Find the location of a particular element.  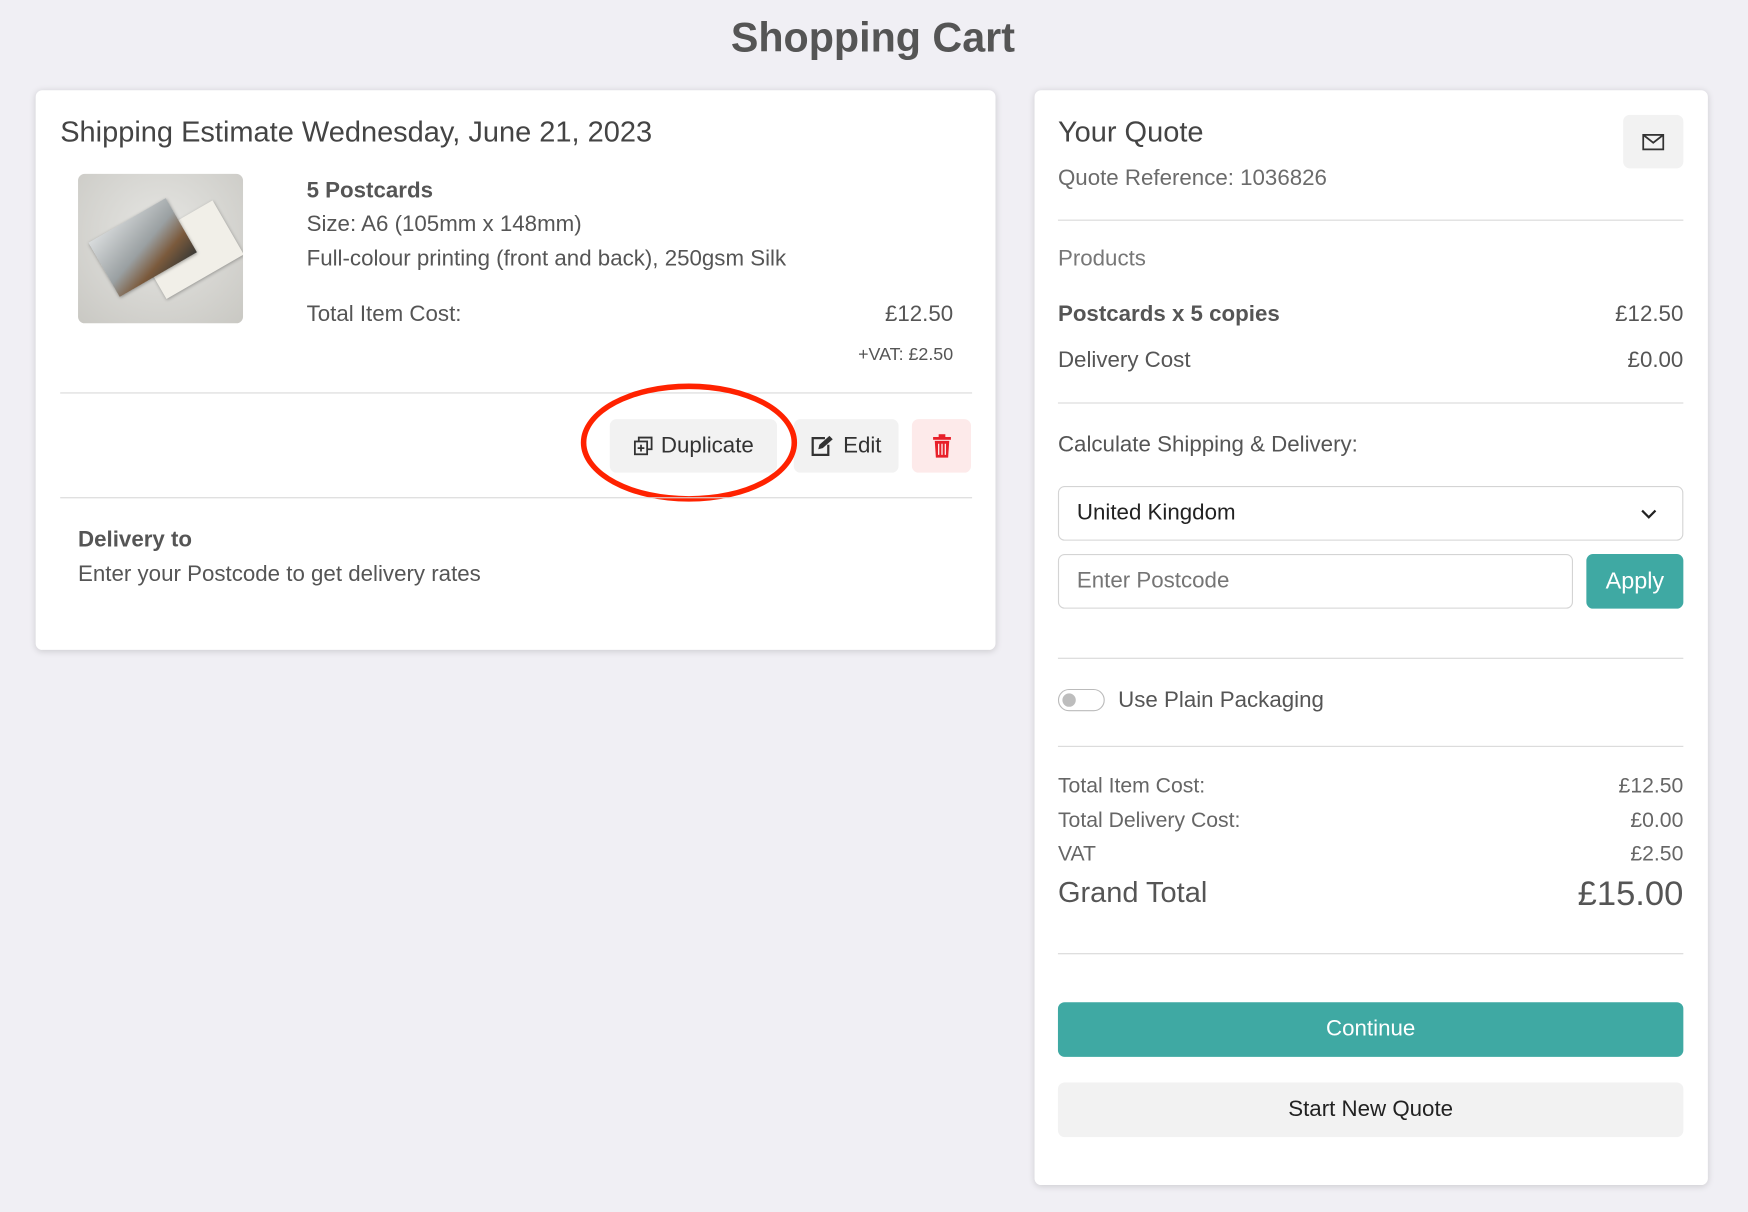

quote-reference: Quote Reference: 1036826 is located at coordinates (1192, 178).